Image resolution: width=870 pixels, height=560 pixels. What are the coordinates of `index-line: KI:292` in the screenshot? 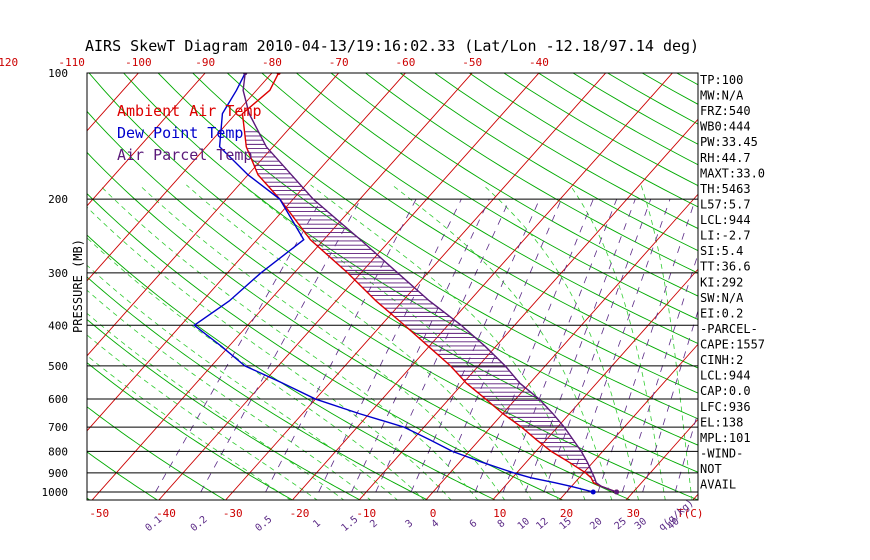 It's located at (721, 282).